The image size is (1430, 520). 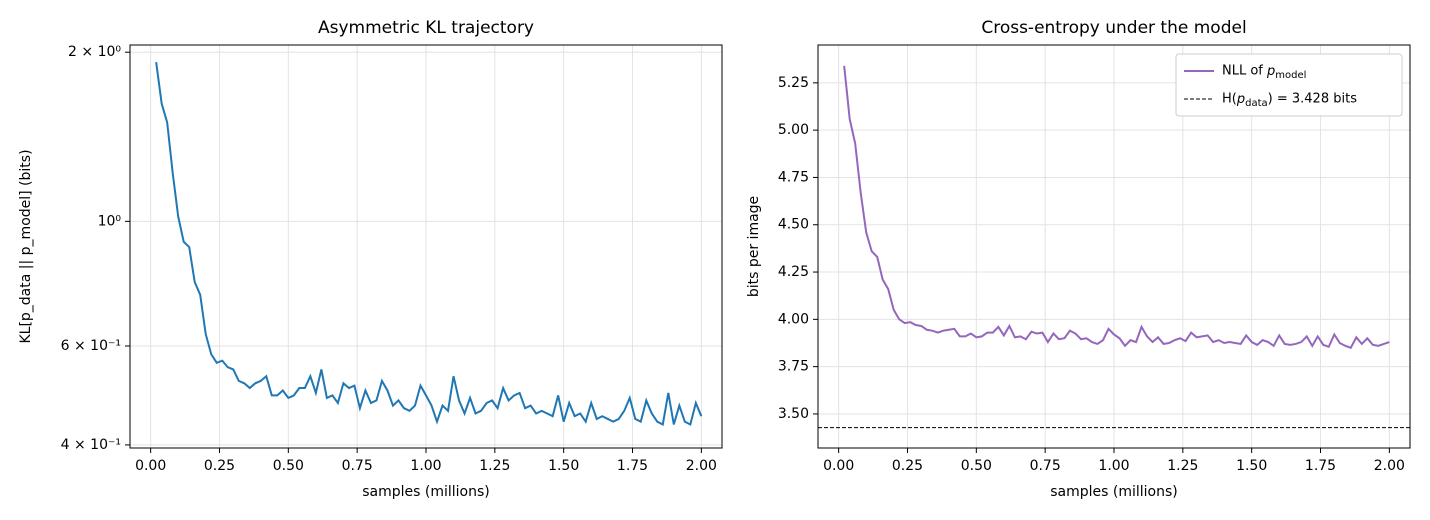 I want to click on legend: NLL of pmodel​H(pdata​) = 3.428 bits, so click(x=1289, y=85).